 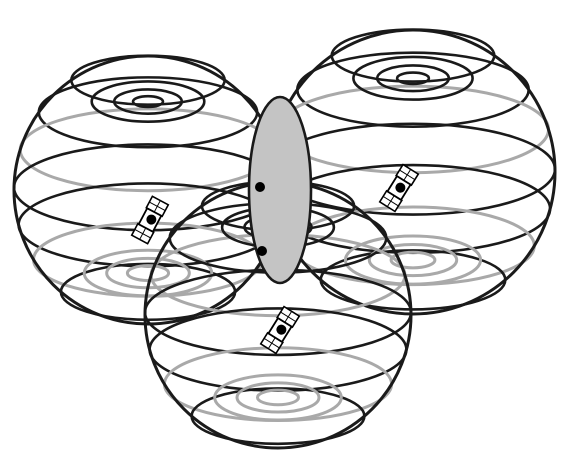 I want to click on intersection-point-upper, so click(x=260, y=187).